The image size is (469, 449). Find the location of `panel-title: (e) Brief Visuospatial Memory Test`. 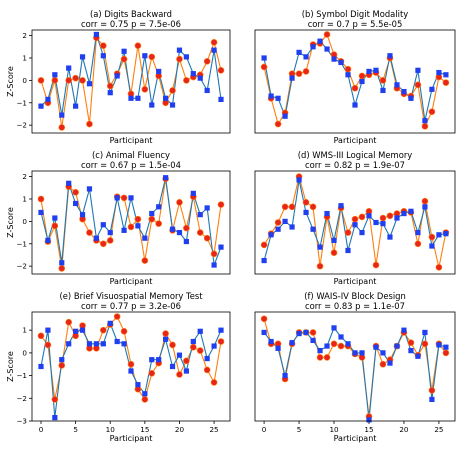

panel-title: (e) Brief Visuospatial Memory Test is located at coordinates (131, 296).